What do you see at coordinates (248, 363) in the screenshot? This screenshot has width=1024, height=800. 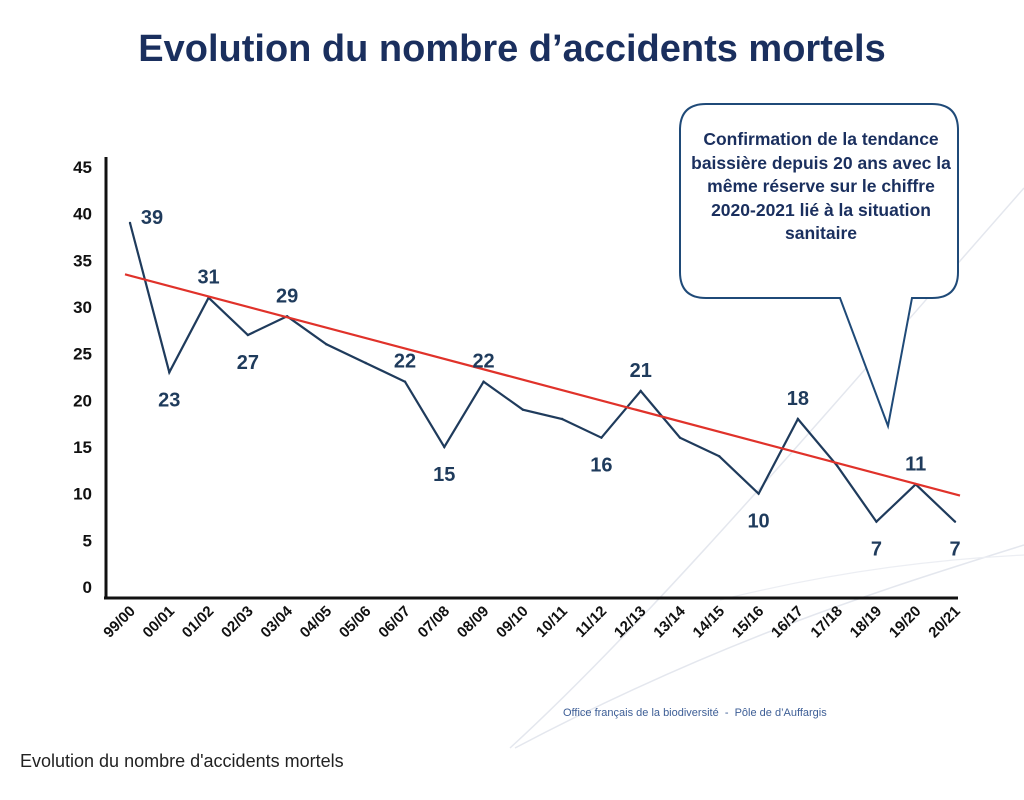 I see `data-label: 27` at bounding box center [248, 363].